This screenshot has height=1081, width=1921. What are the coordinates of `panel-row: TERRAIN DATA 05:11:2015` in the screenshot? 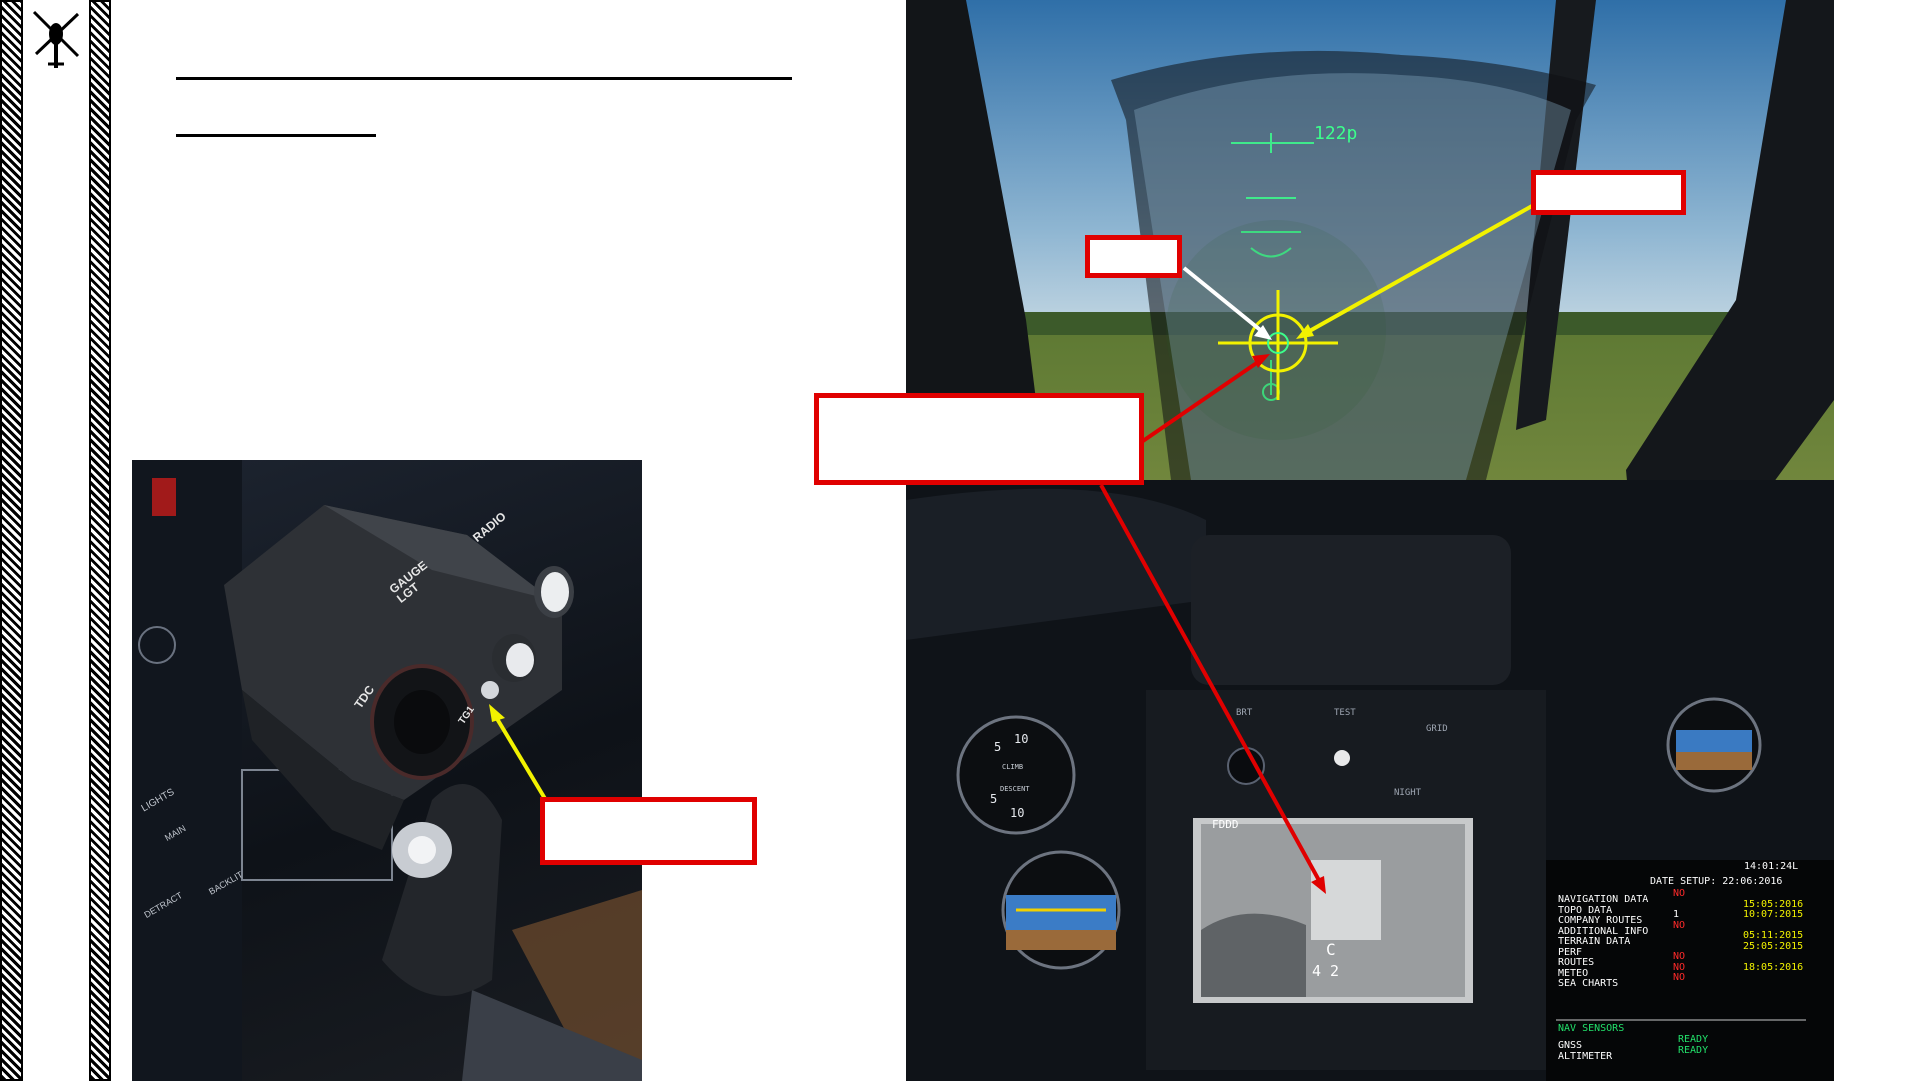 It's located at (1693, 938).